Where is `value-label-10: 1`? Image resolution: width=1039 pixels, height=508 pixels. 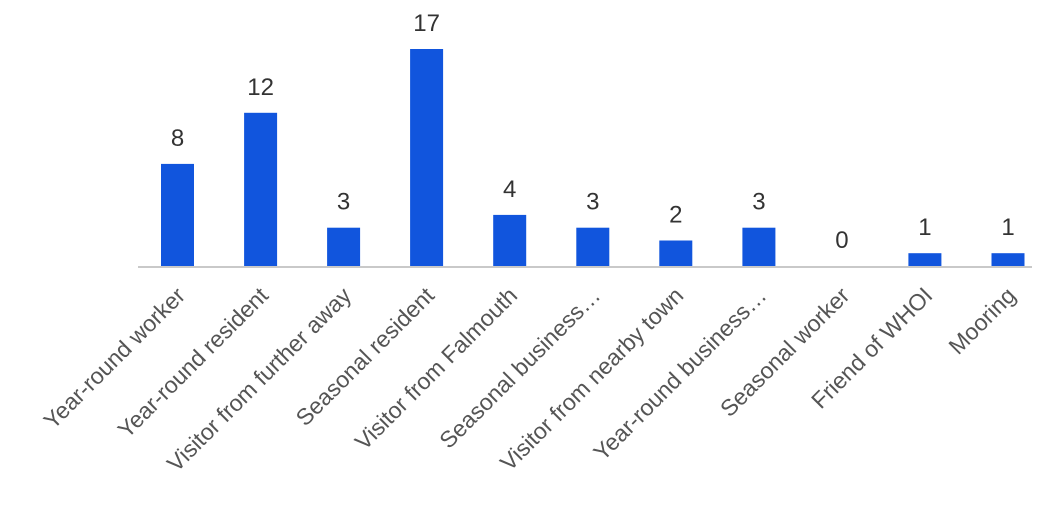
value-label-10: 1 is located at coordinates (924, 227).